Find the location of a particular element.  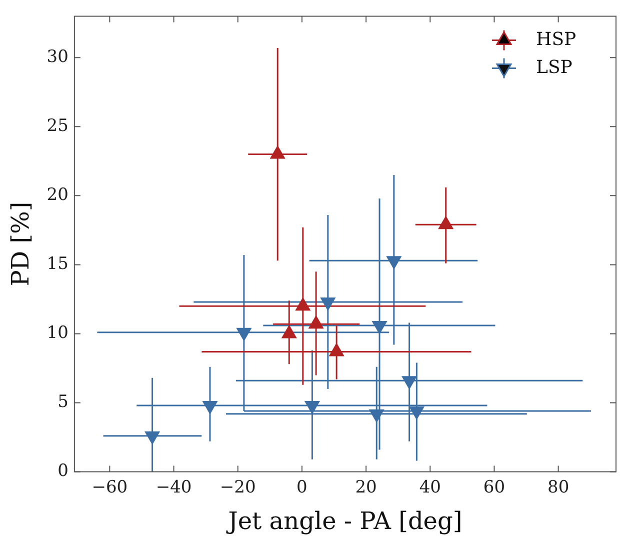

legend-label: HSP is located at coordinates (556, 39).